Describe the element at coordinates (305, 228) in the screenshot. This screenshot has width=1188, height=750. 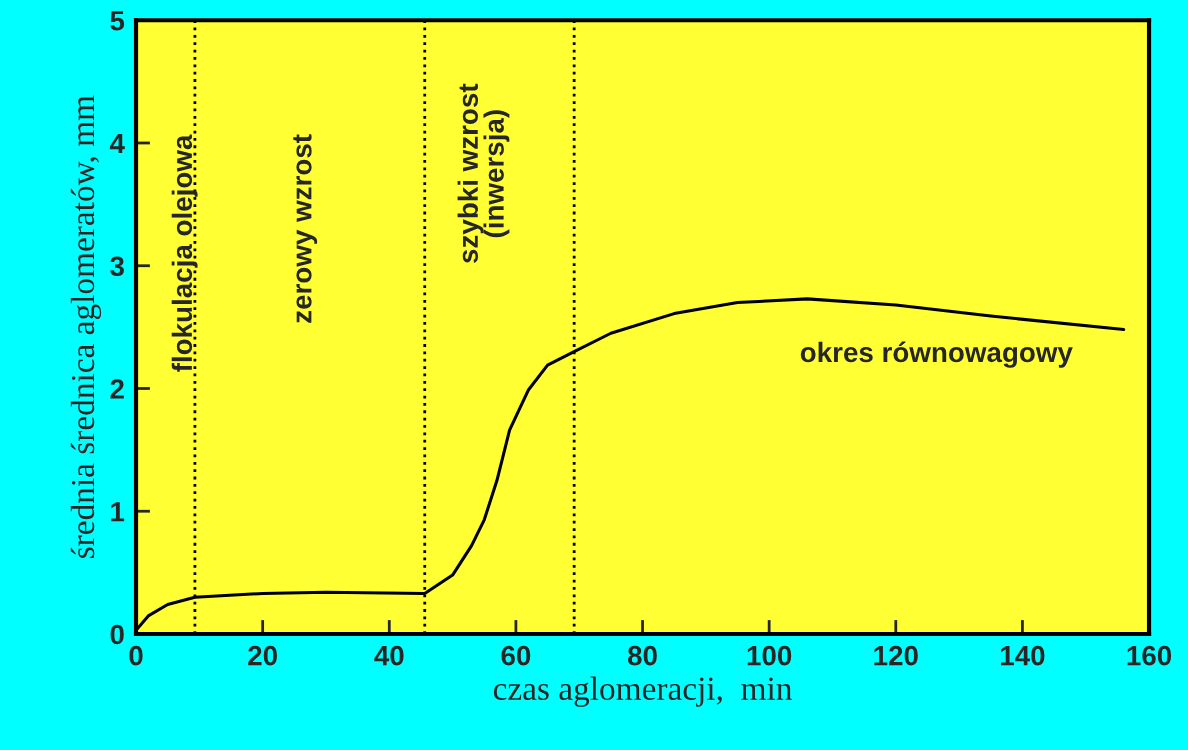
I see `annotation: zerowy wzrost` at that location.